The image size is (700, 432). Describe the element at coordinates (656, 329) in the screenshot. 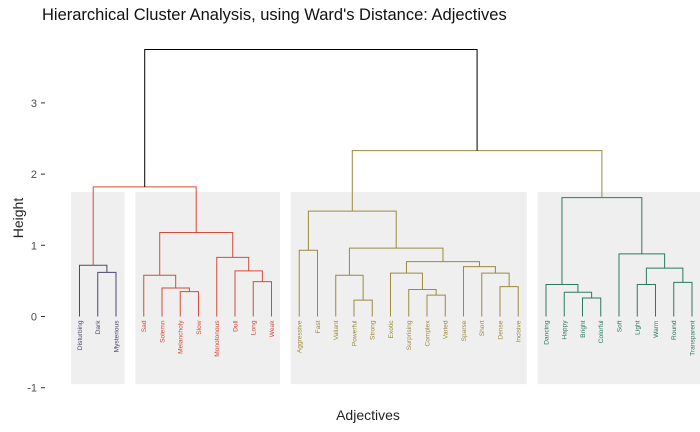

I see `leaf-label-warm: Warm` at that location.